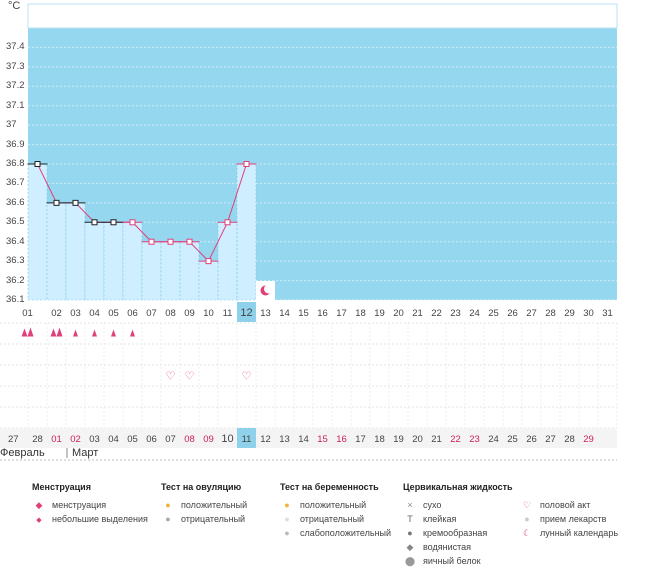 This screenshot has height=587, width=655. What do you see at coordinates (22, 453) in the screenshot?
I see `month-prev: Февраль` at bounding box center [22, 453].